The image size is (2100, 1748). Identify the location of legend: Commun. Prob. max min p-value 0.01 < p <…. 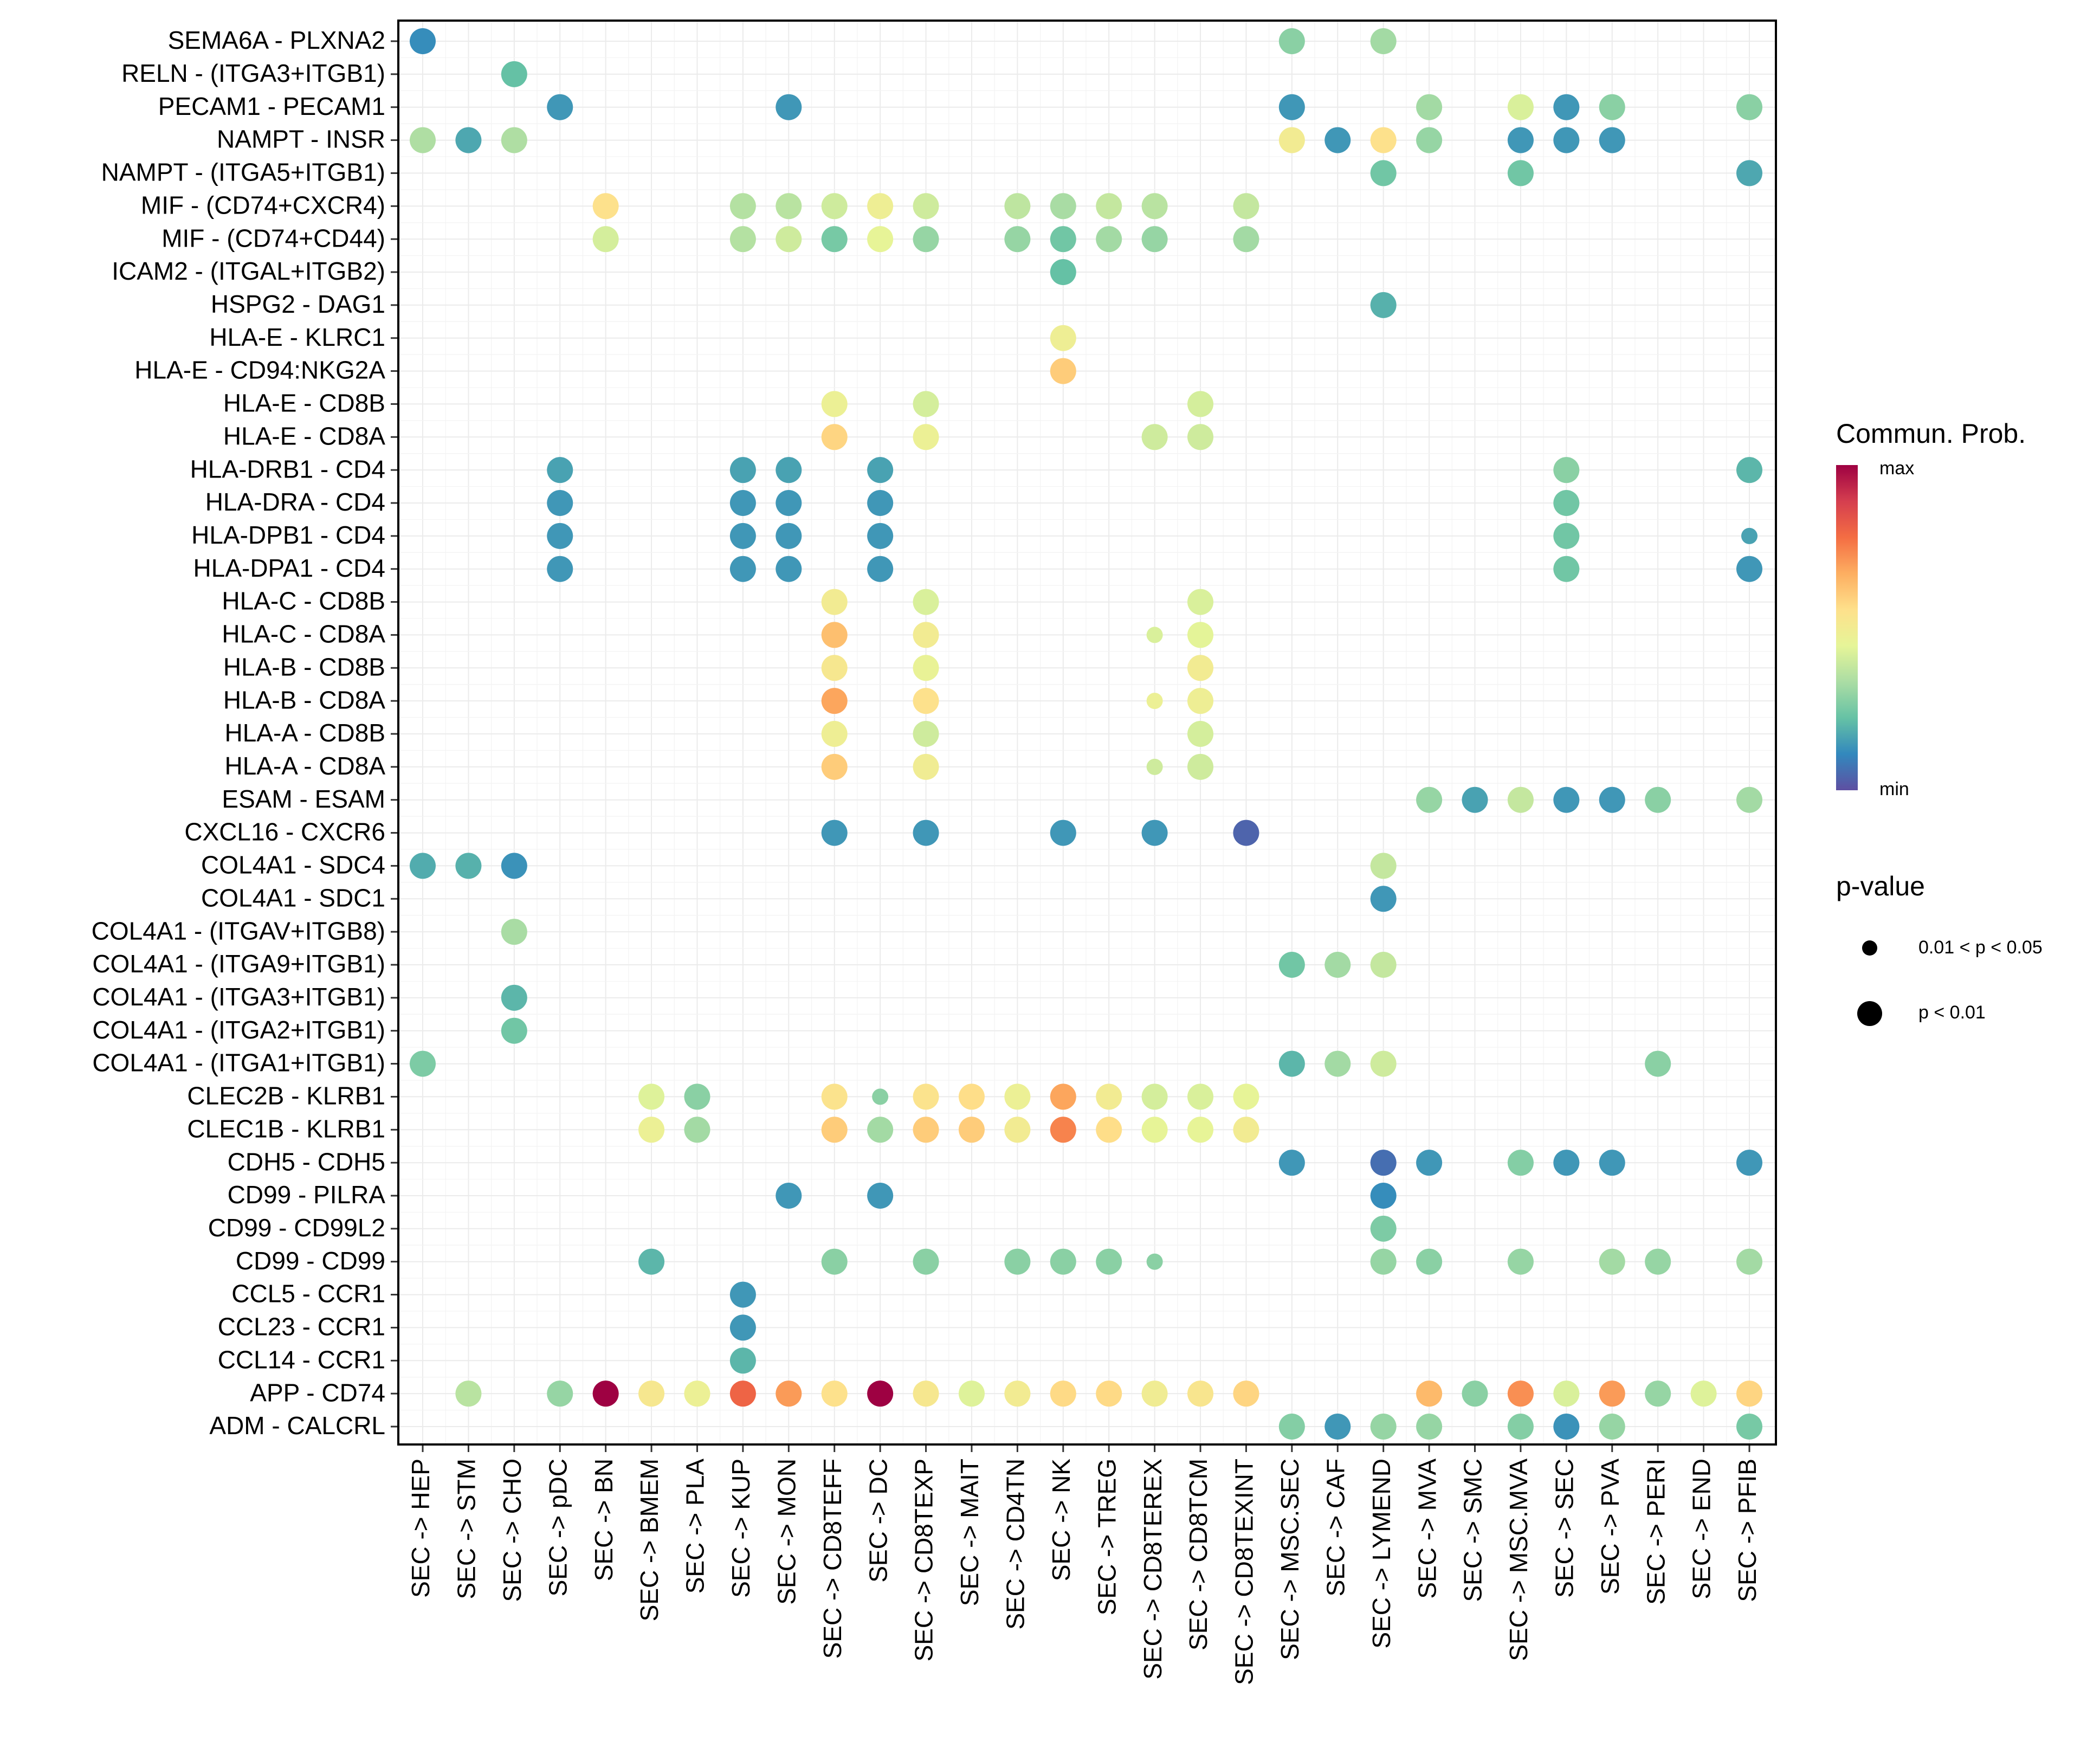
(1940, 722).